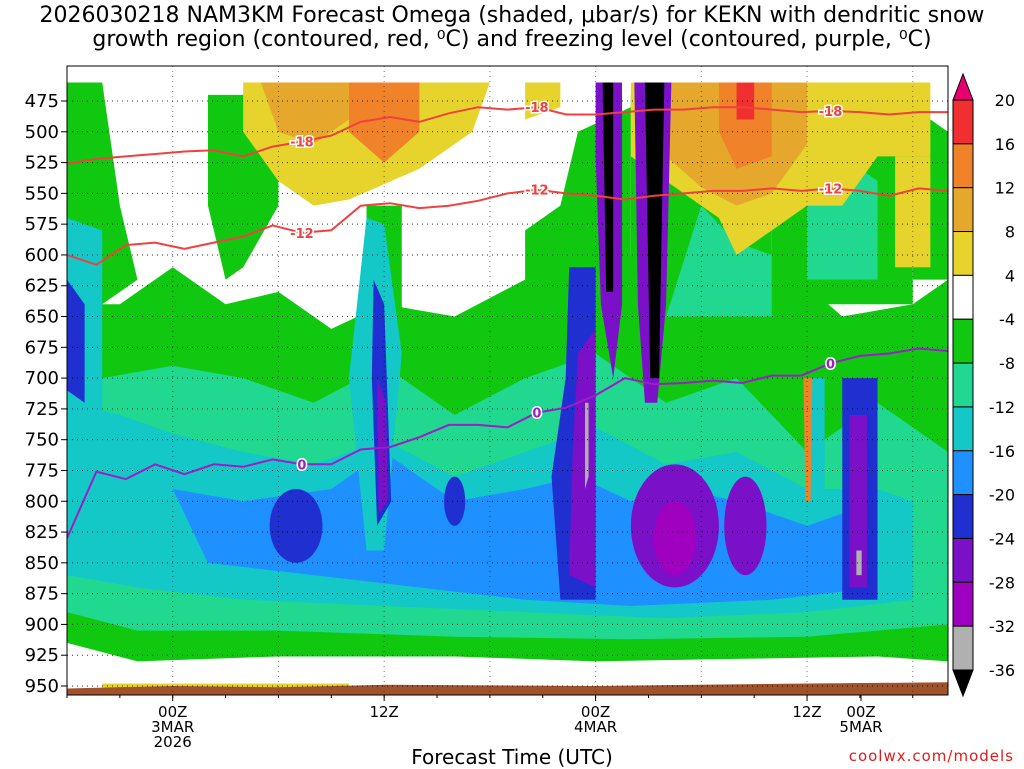 Image resolution: width=1024 pixels, height=769 pixels. What do you see at coordinates (1010, 275) in the screenshot?
I see `colorbar-label-4: 4` at bounding box center [1010, 275].